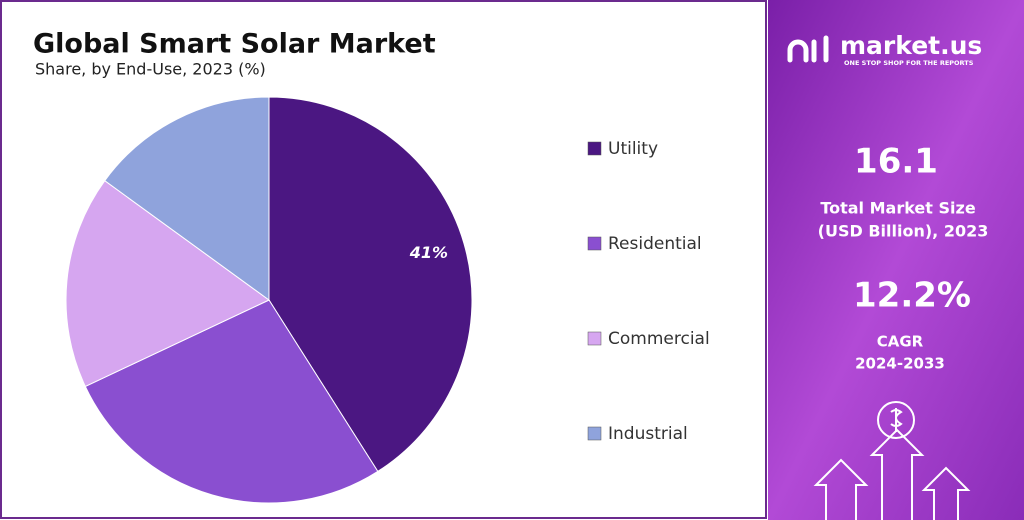  I want to click on chart-subtitle: Share, by End-Use, 2023 (%), so click(150, 69).